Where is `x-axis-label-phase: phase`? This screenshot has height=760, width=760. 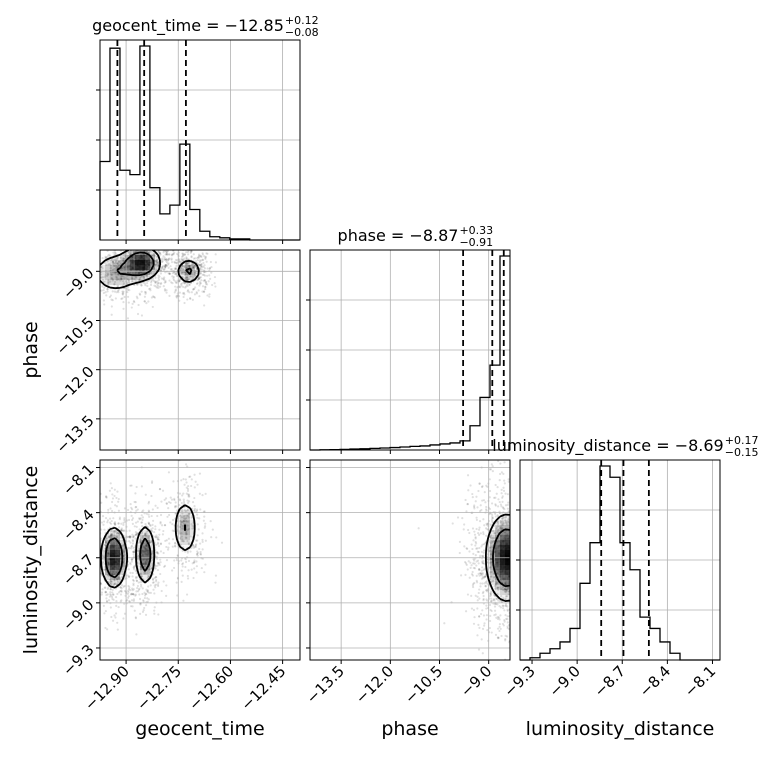 x-axis-label-phase: phase is located at coordinates (409, 729).